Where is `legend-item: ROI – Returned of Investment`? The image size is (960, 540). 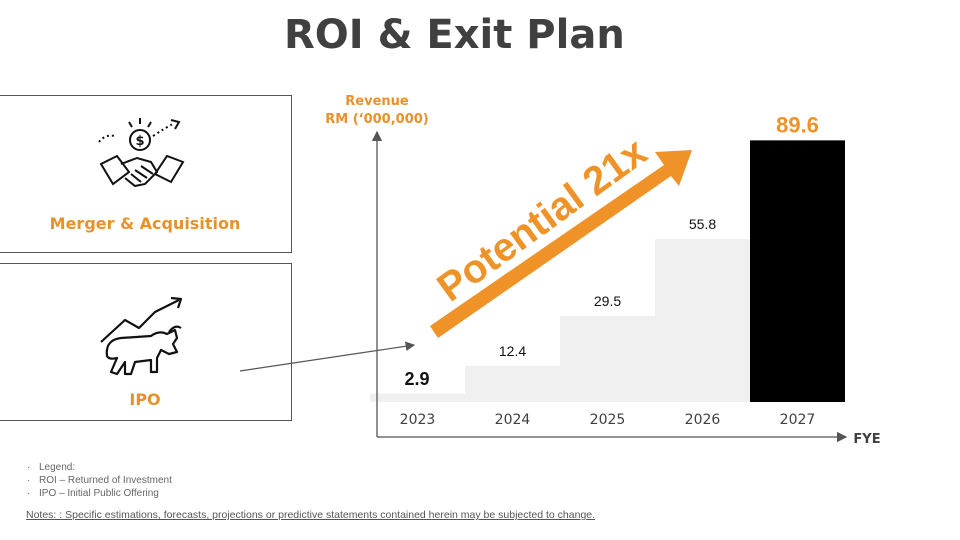 legend-item: ROI – Returned of Investment is located at coordinates (99, 480).